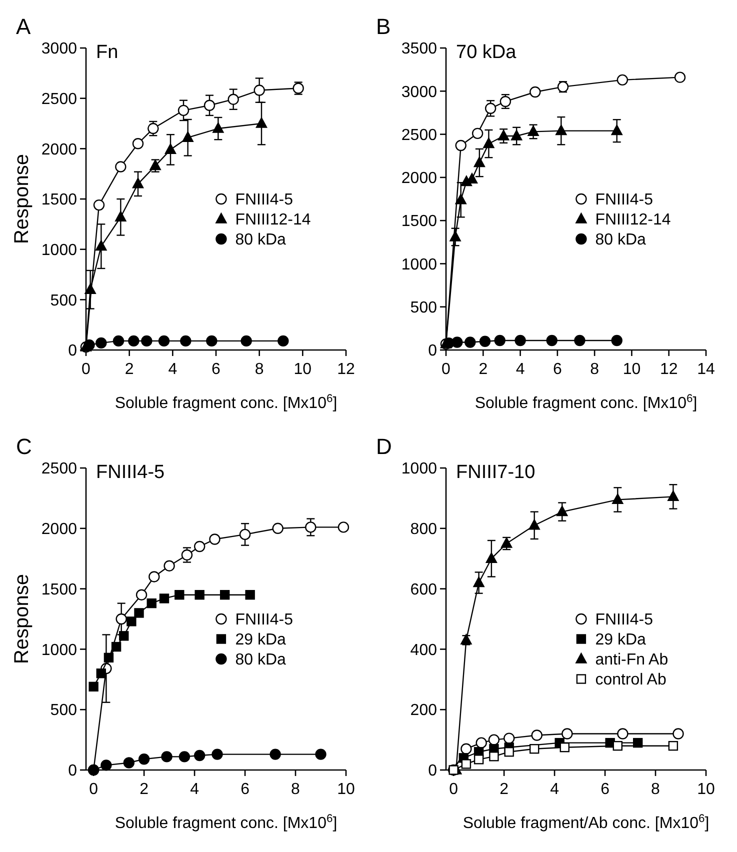 This screenshot has height=852, width=737. I want to click on y-tick-label: 600, so click(424, 589).